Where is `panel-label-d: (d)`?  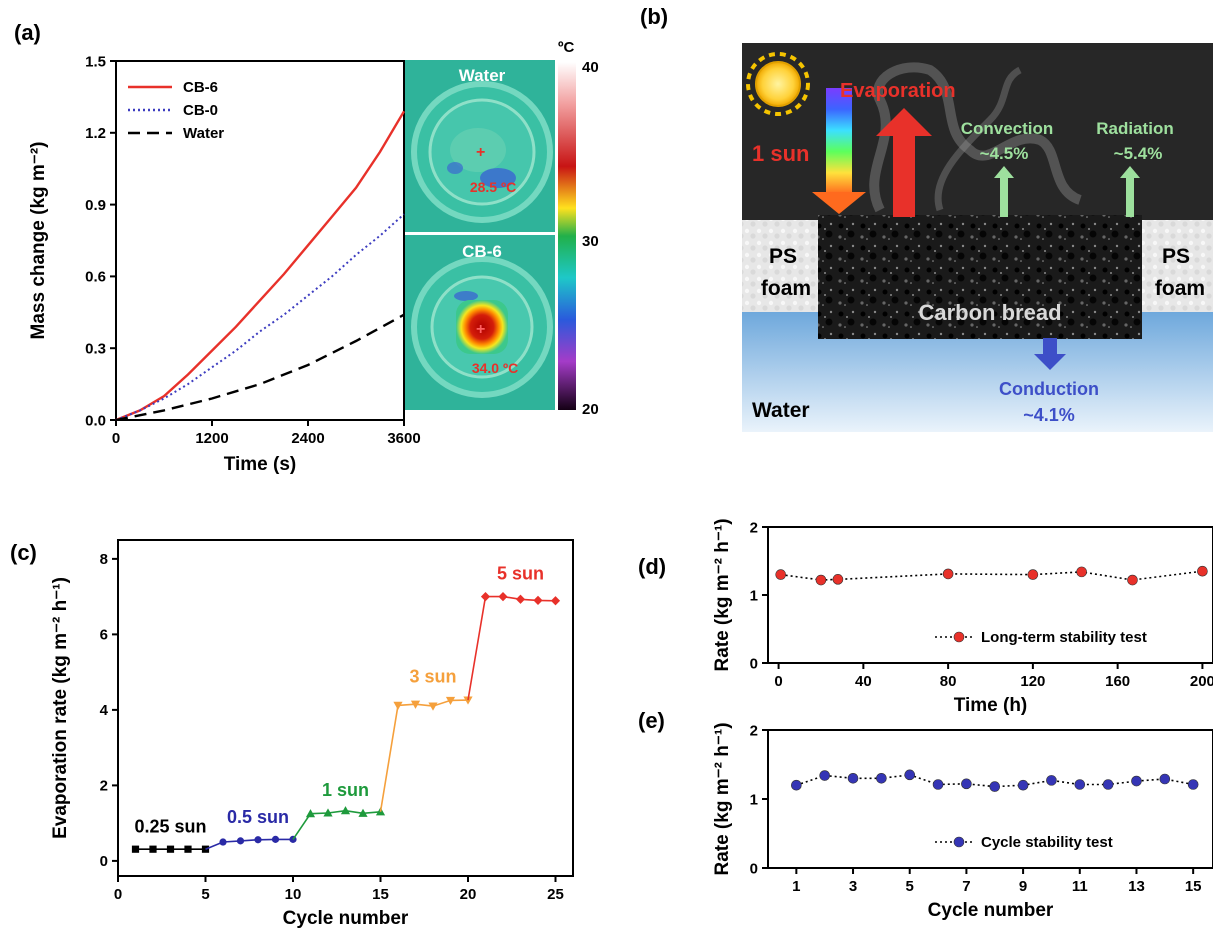
panel-label-d: (d) is located at coordinates (652, 566).